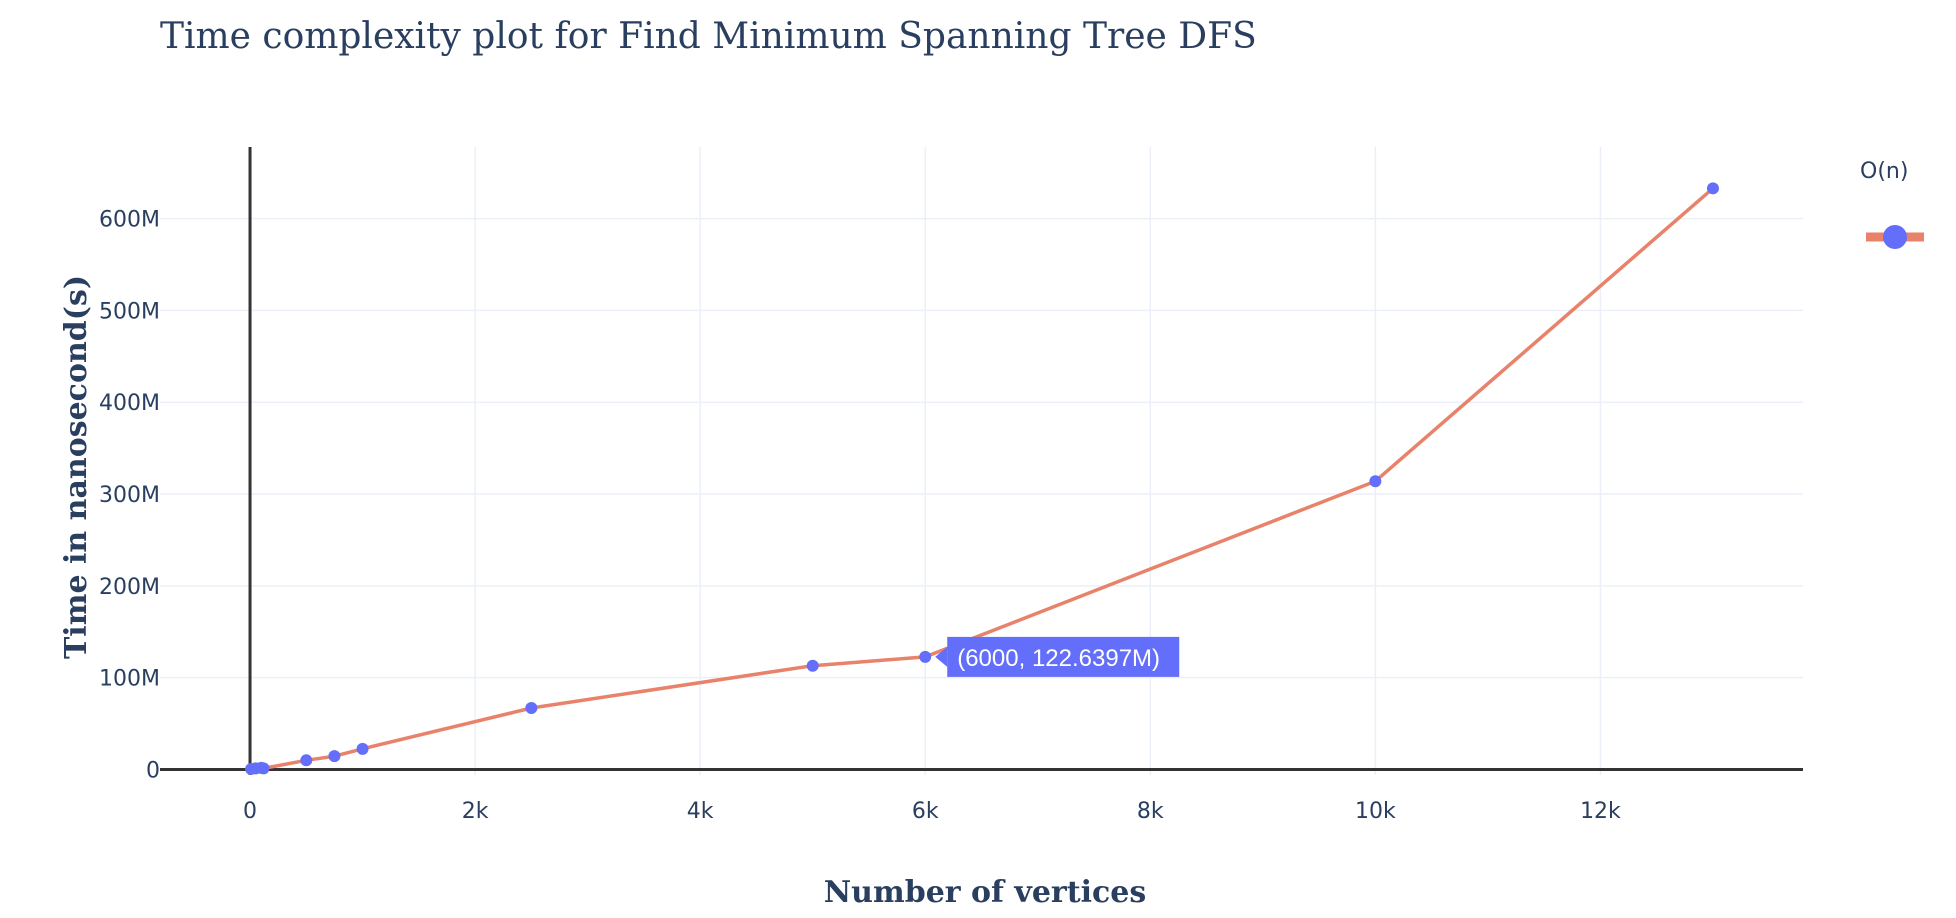 This screenshot has width=1956, height=918. Describe the element at coordinates (700, 811) in the screenshot. I see `x-tick-label: 4k` at that location.